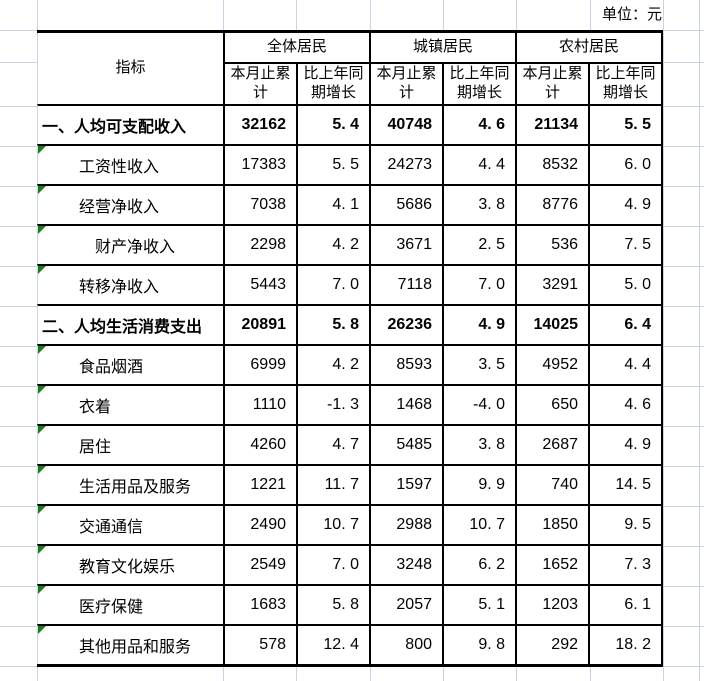 The width and height of the screenshot is (704, 681). Describe the element at coordinates (551, 284) in the screenshot. I see `value-cell-cumulative-rural: 3291` at that location.